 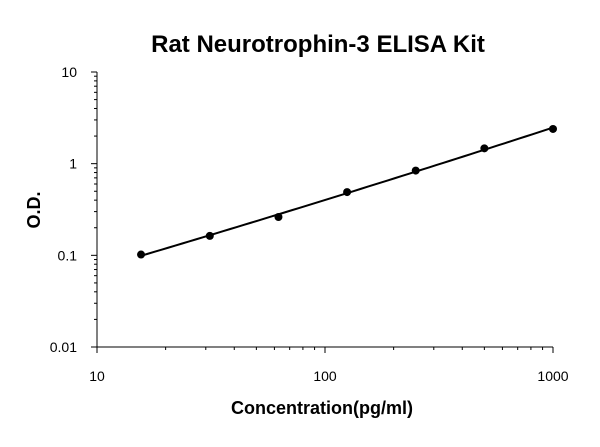 I want to click on chart-title: Rat Neurotrophin-3 ELISA Kit, so click(x=318, y=44).